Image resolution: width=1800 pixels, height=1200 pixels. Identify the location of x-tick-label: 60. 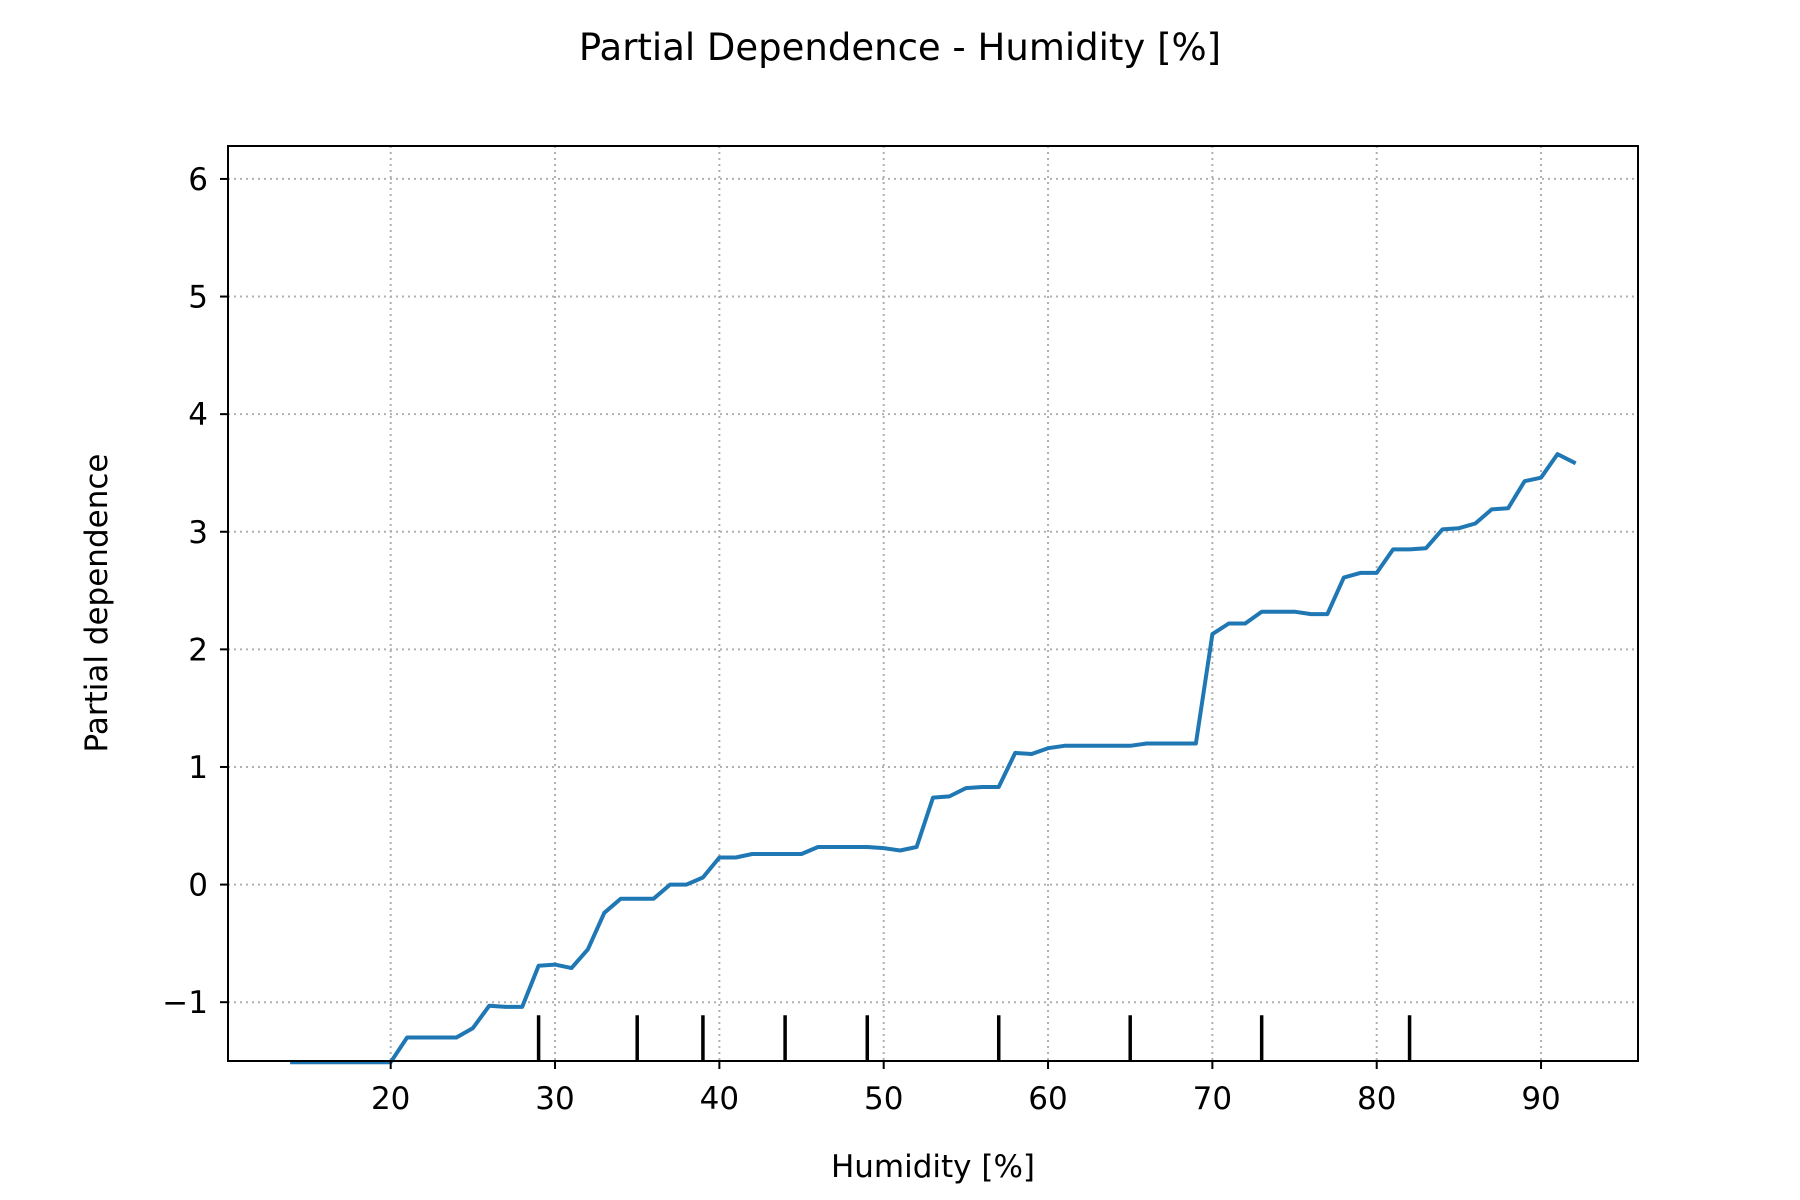
(1047, 1099).